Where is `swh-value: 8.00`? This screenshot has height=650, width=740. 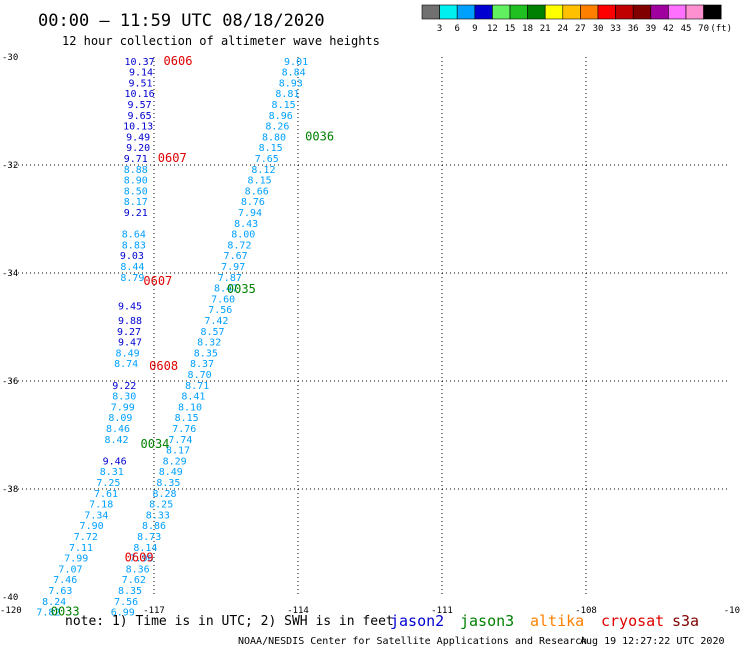 swh-value: 8.00 is located at coordinates (243, 235).